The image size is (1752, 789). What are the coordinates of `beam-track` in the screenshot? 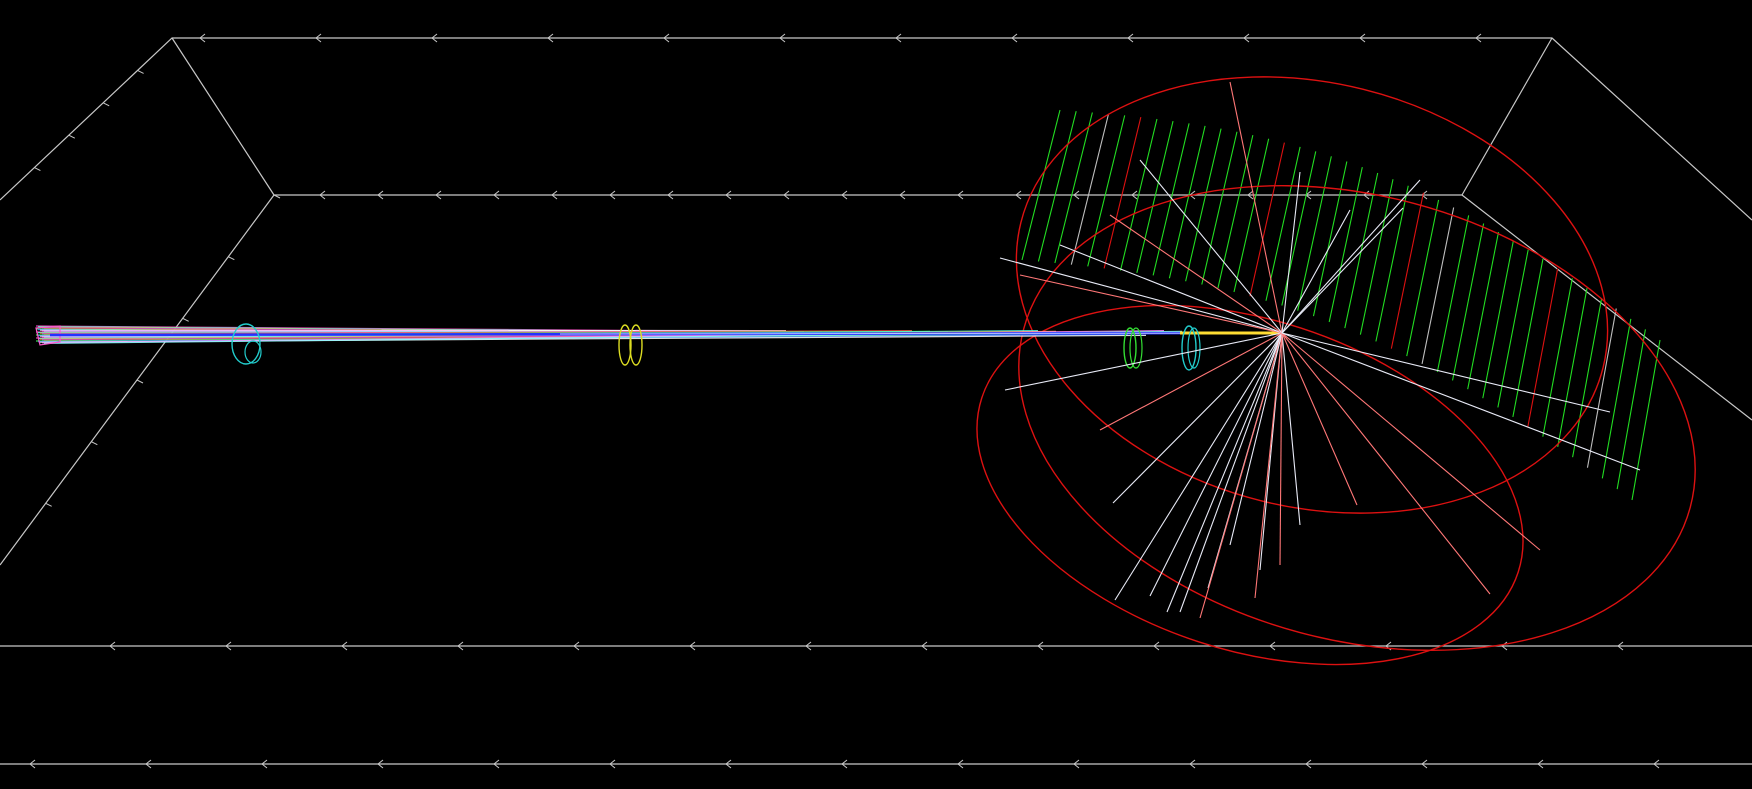 It's located at (921, 333).